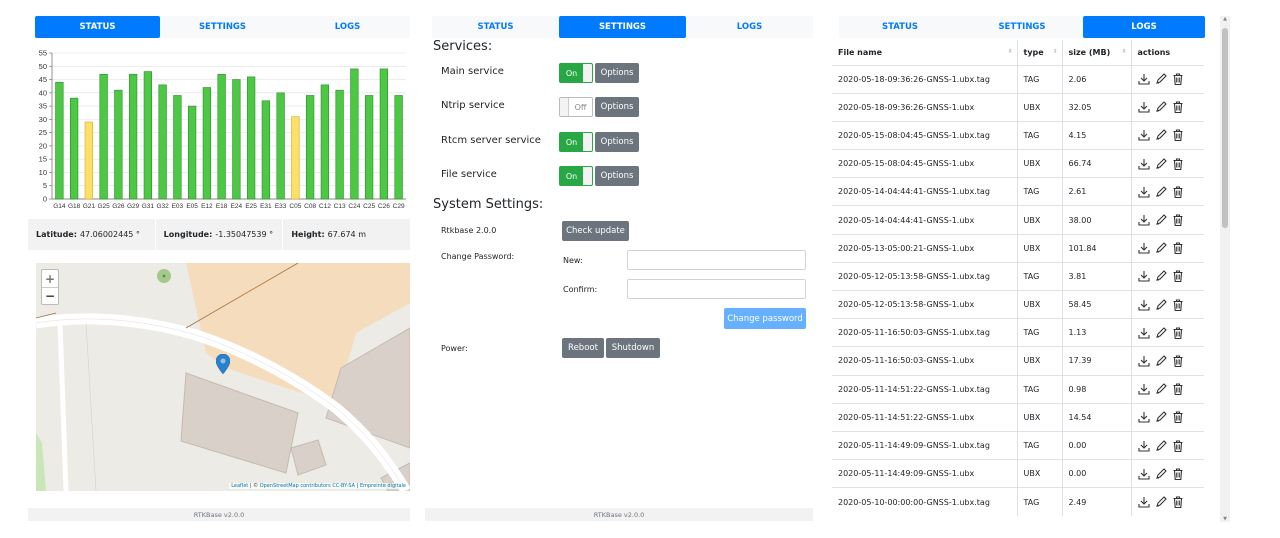 Image resolution: width=1280 pixels, height=538 pixels. Describe the element at coordinates (716, 260) in the screenshot. I see `new-password-input` at that location.